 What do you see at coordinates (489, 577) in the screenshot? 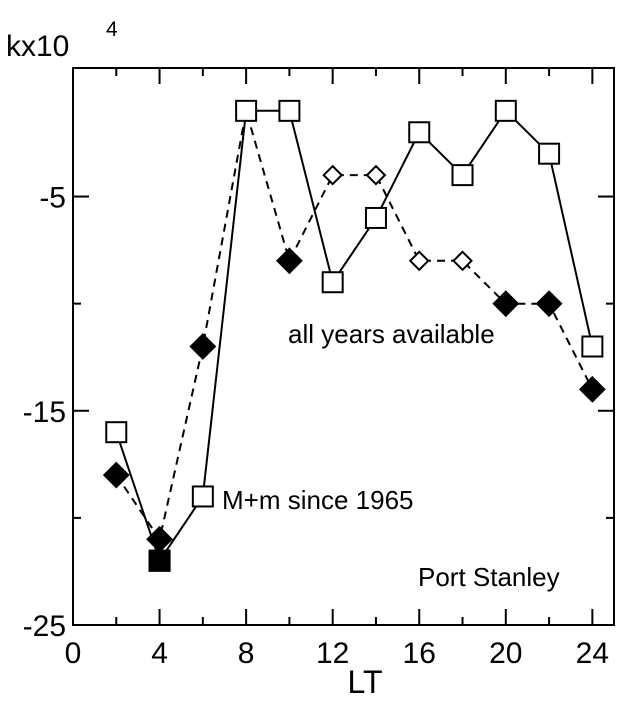
I see `annotation-station: Port Stanley` at bounding box center [489, 577].